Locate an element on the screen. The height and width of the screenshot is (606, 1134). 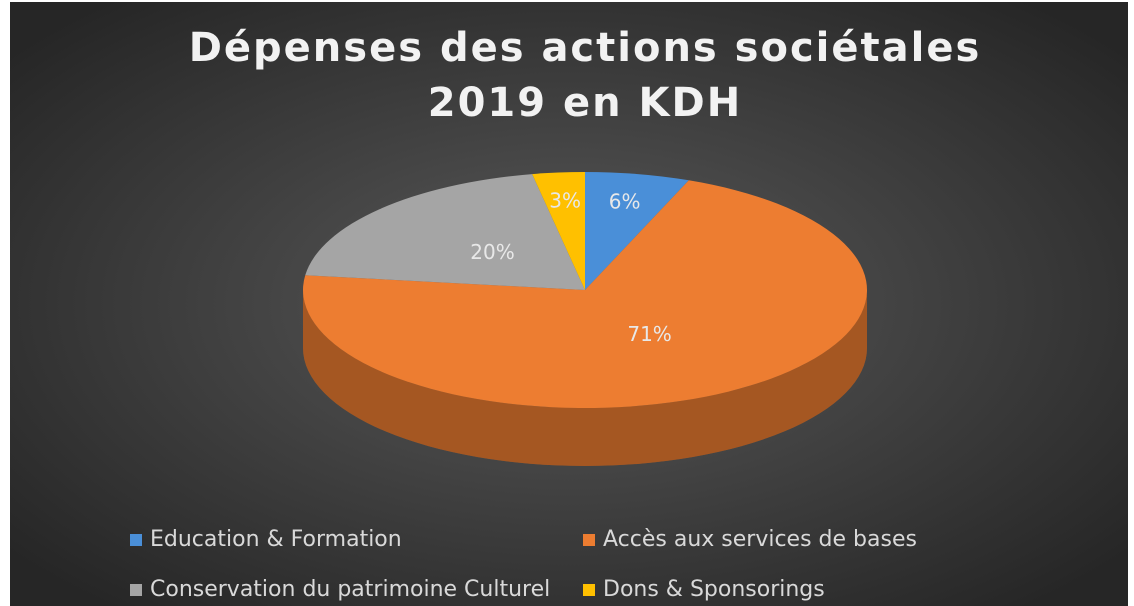
data-label: 20% is located at coordinates (492, 252).